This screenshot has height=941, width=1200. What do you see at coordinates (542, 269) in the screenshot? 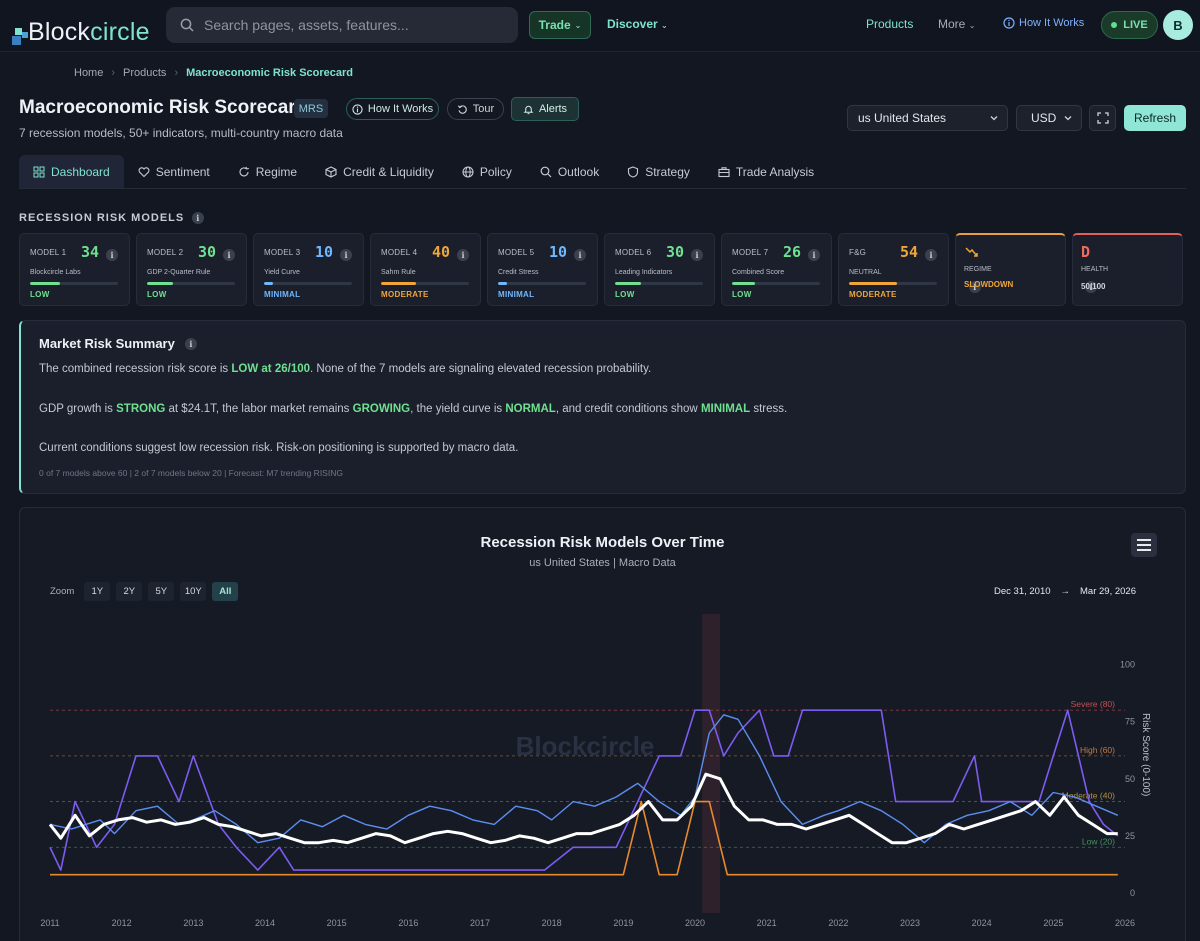
I see `model-card: MODEL 5 10 i Credit Stress MINIMAL` at bounding box center [542, 269].